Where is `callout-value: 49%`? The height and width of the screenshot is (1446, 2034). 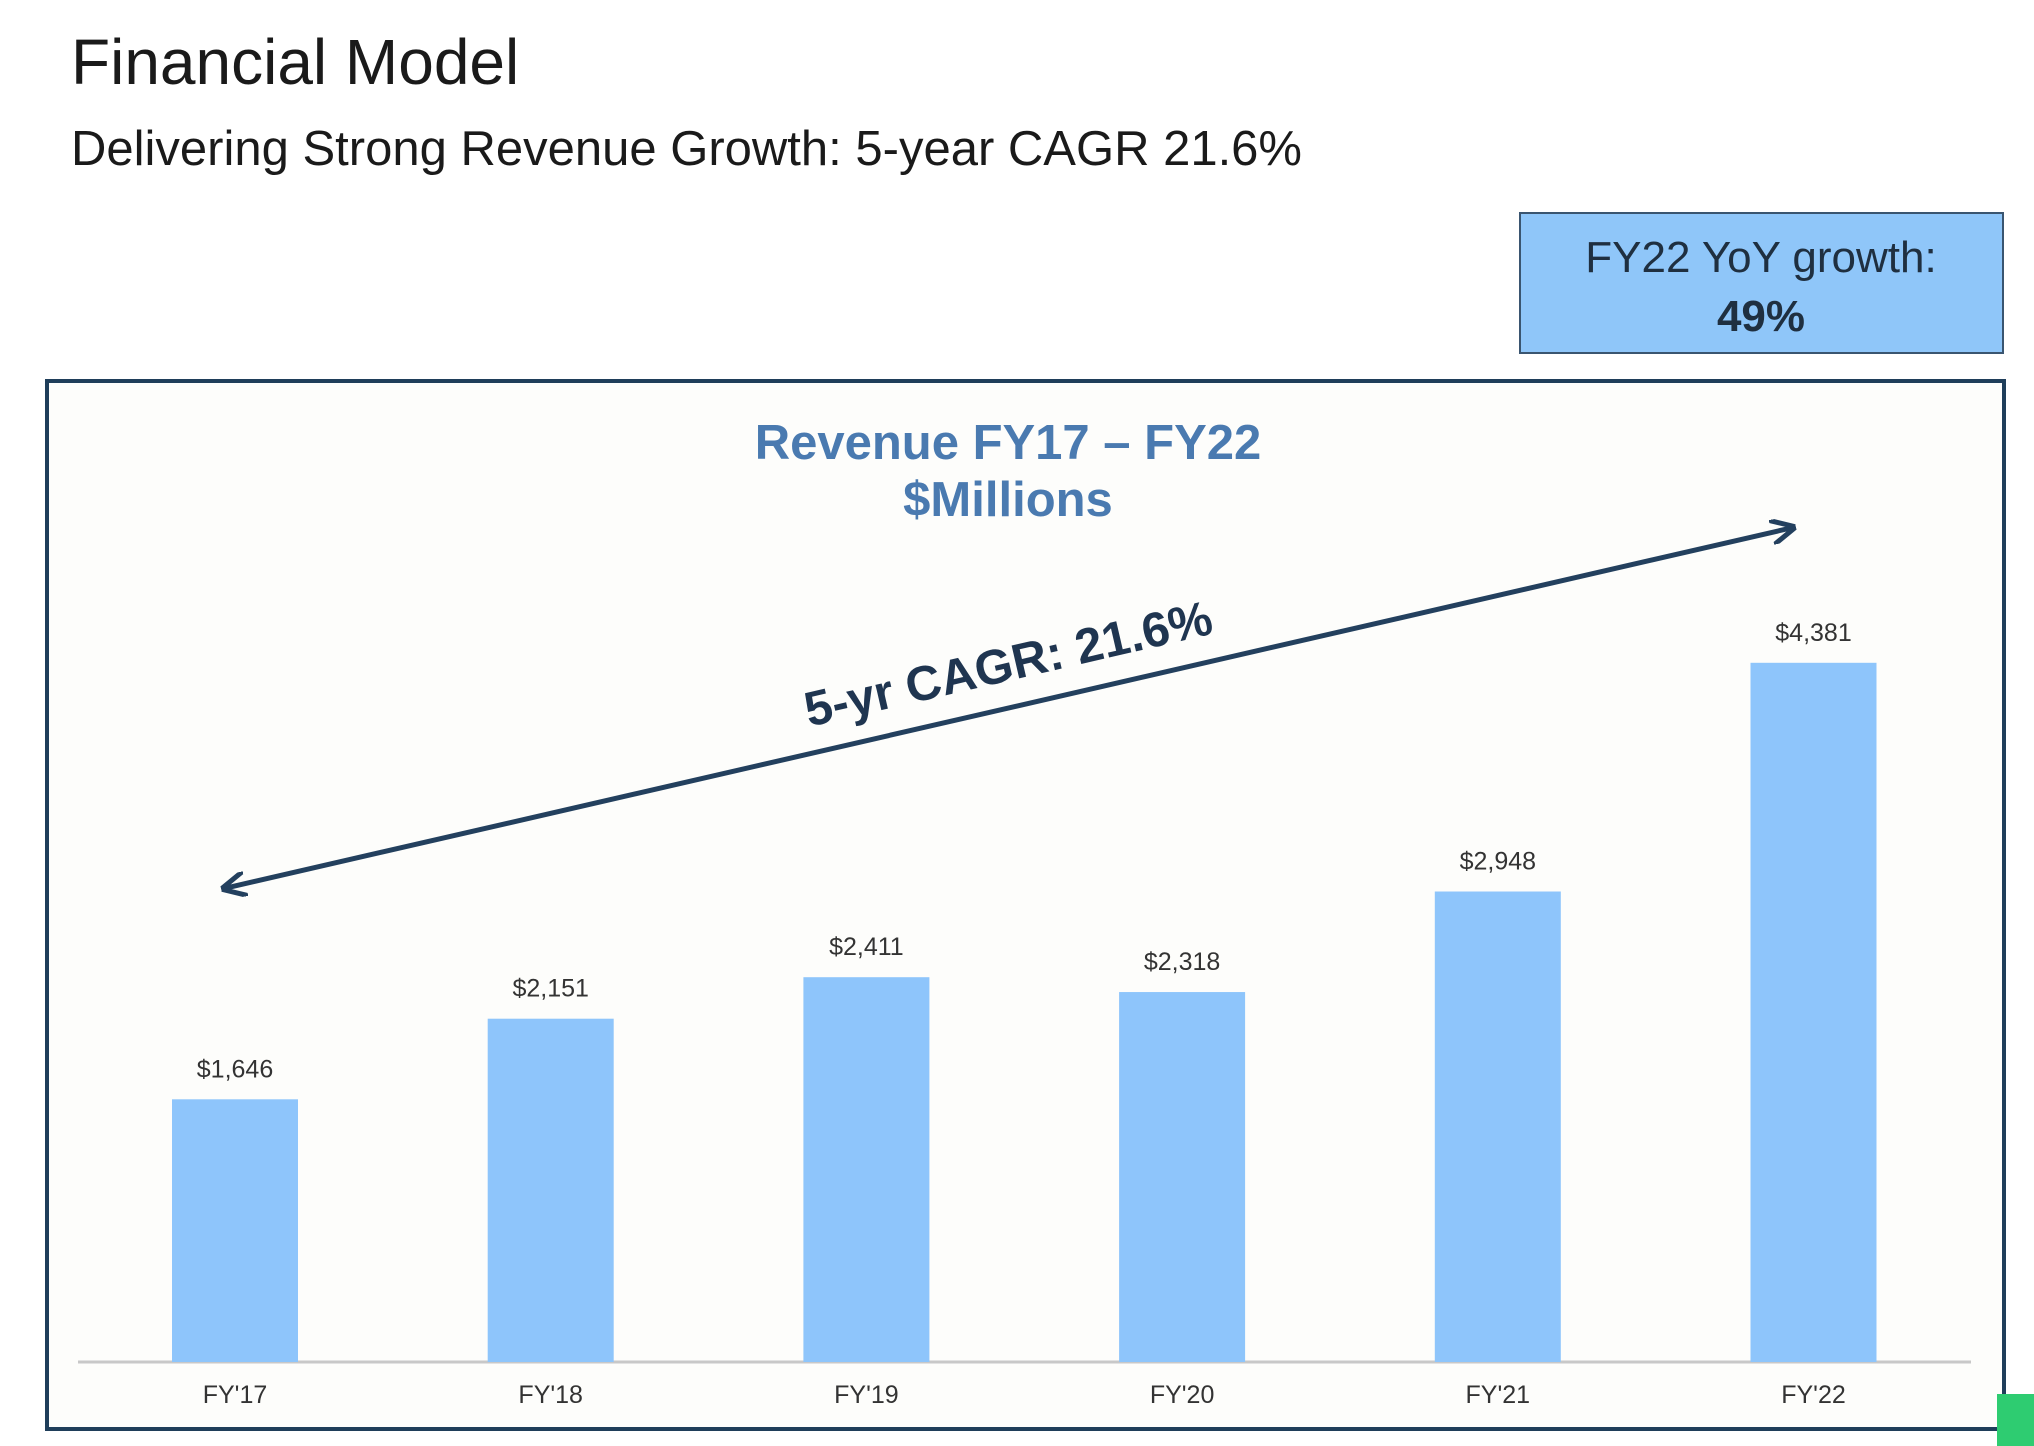
callout-value: 49% is located at coordinates (1761, 316).